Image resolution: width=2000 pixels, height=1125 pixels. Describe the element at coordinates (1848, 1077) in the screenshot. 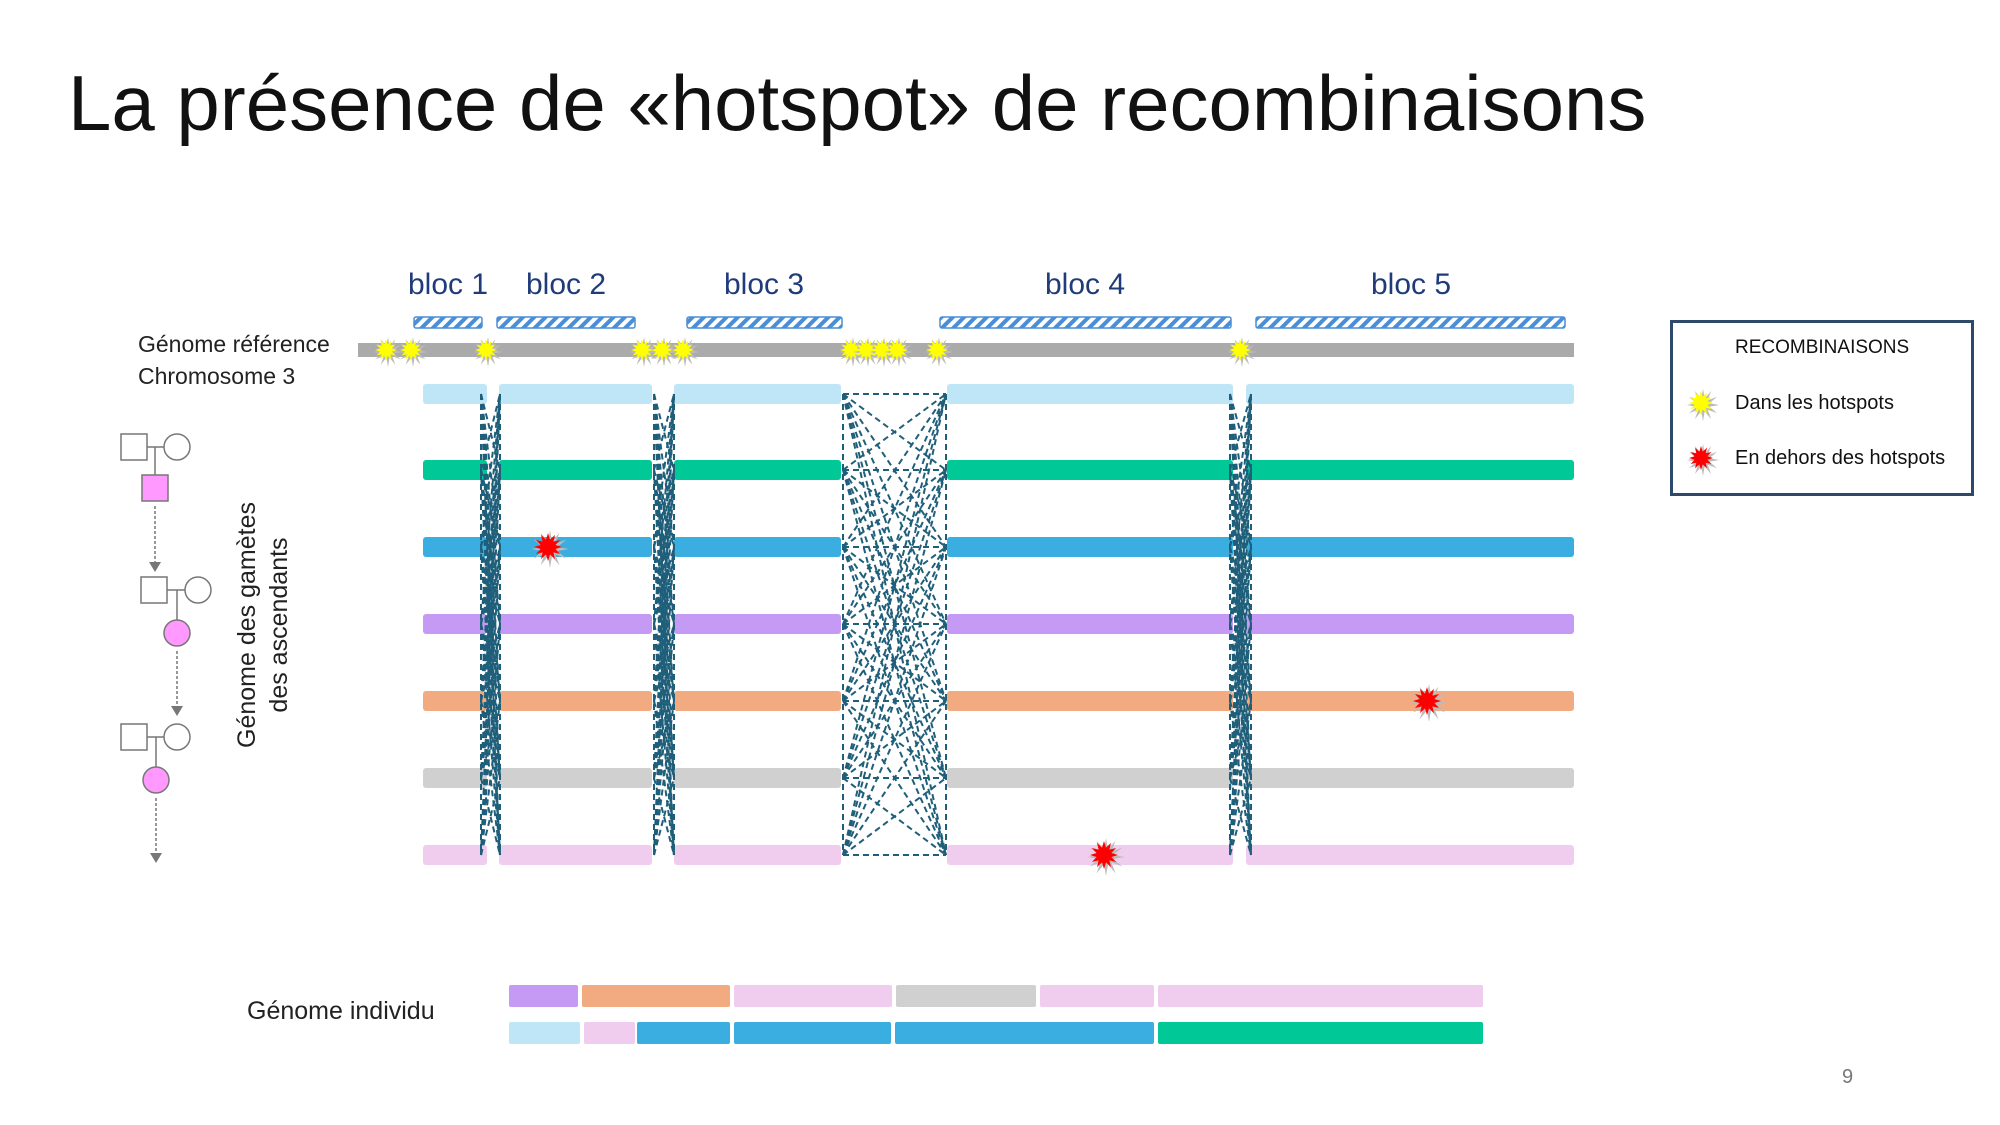

I see `page-number: 9` at that location.